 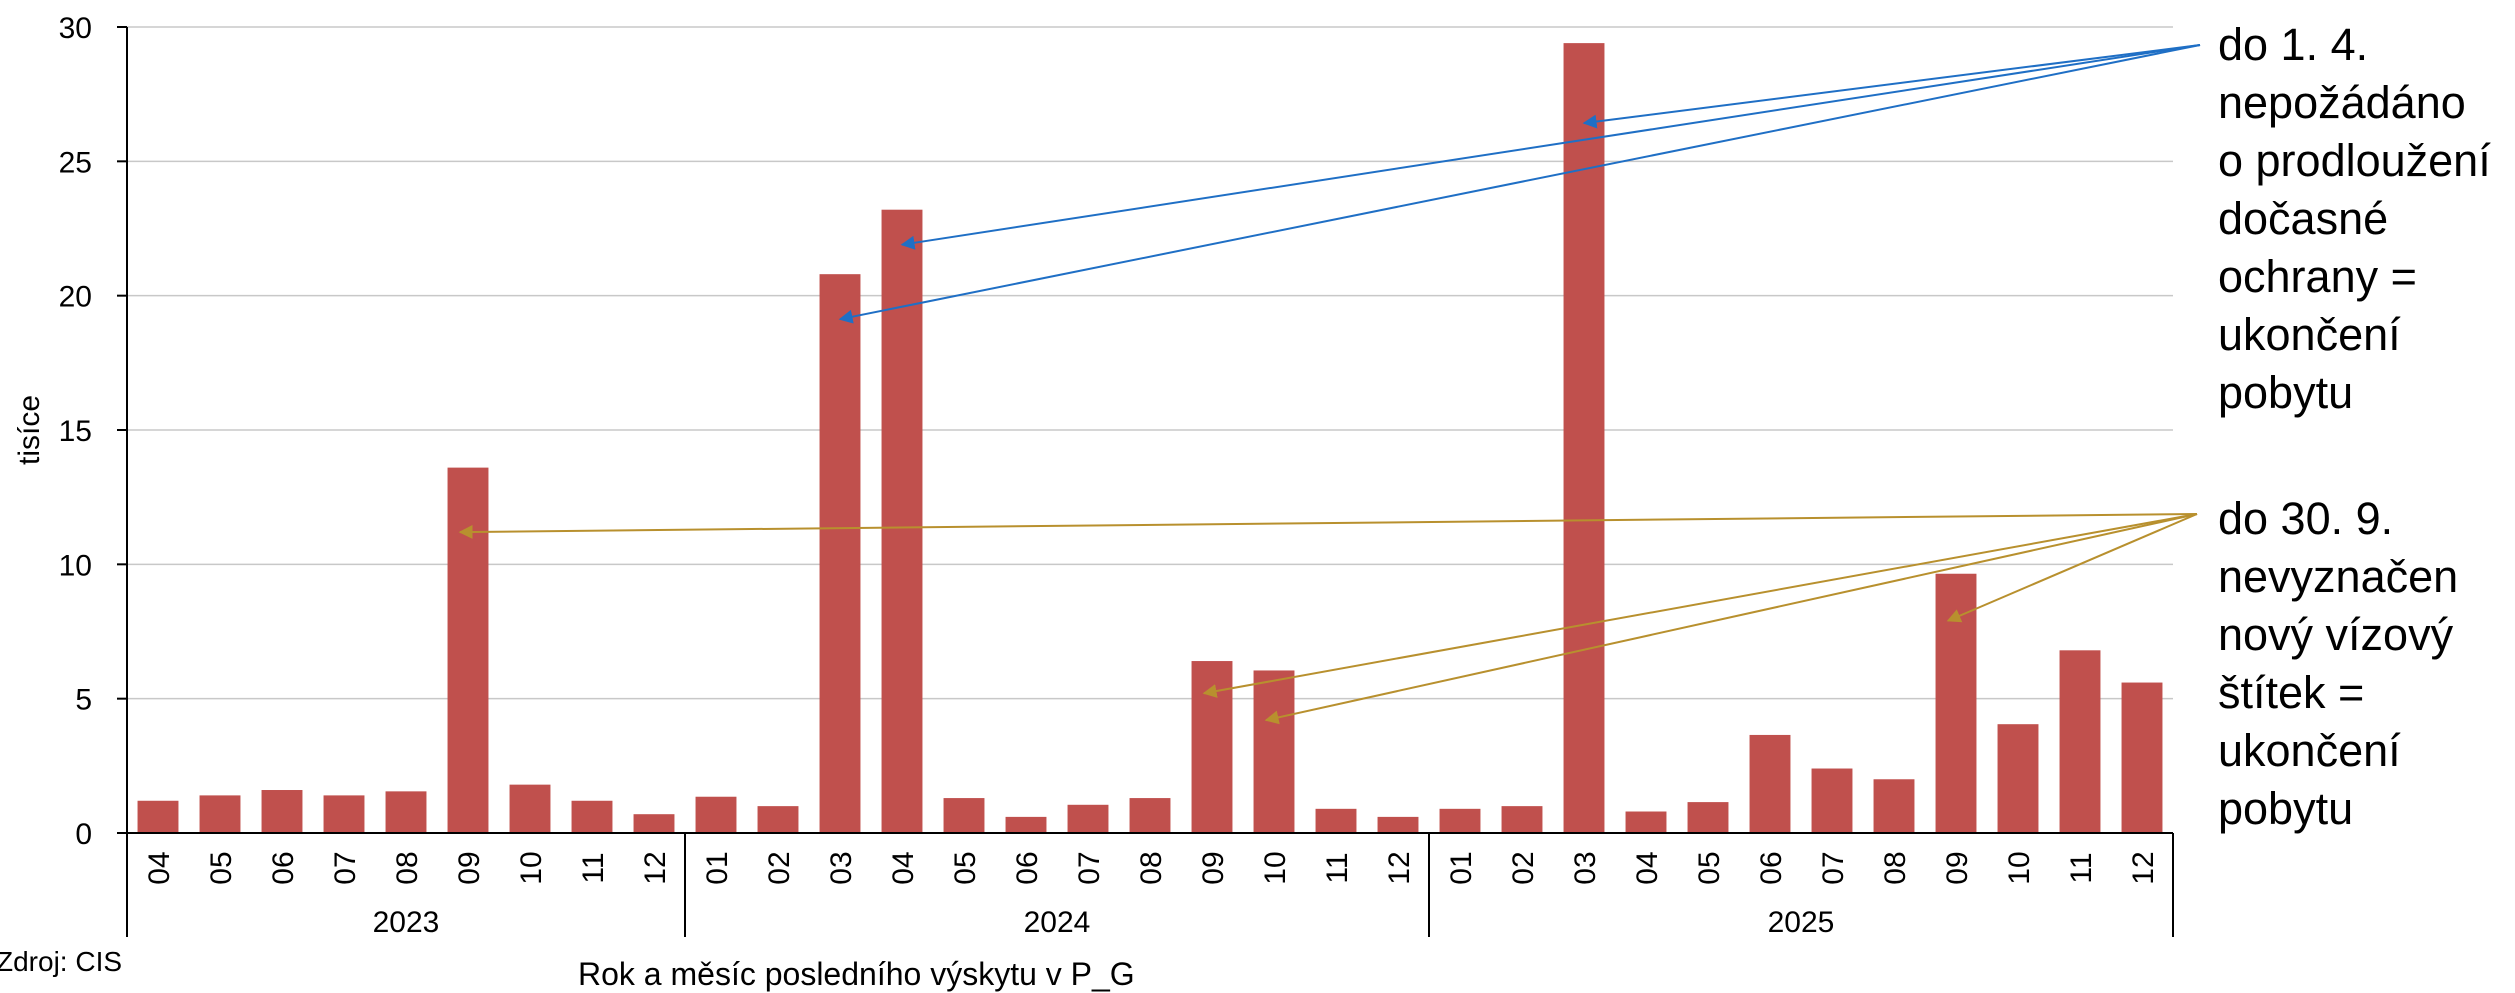 What do you see at coordinates (2342, 102) in the screenshot?
I see `annotation-line: nepožádáno` at bounding box center [2342, 102].